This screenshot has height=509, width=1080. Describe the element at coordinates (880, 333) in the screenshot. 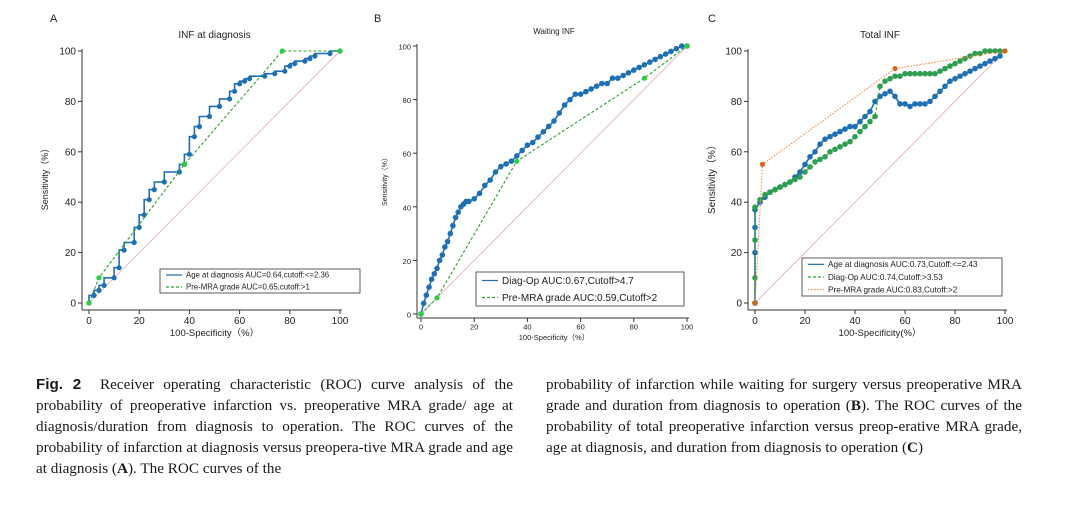

I see `x-axis-label: 100-Specificity(%）` at that location.